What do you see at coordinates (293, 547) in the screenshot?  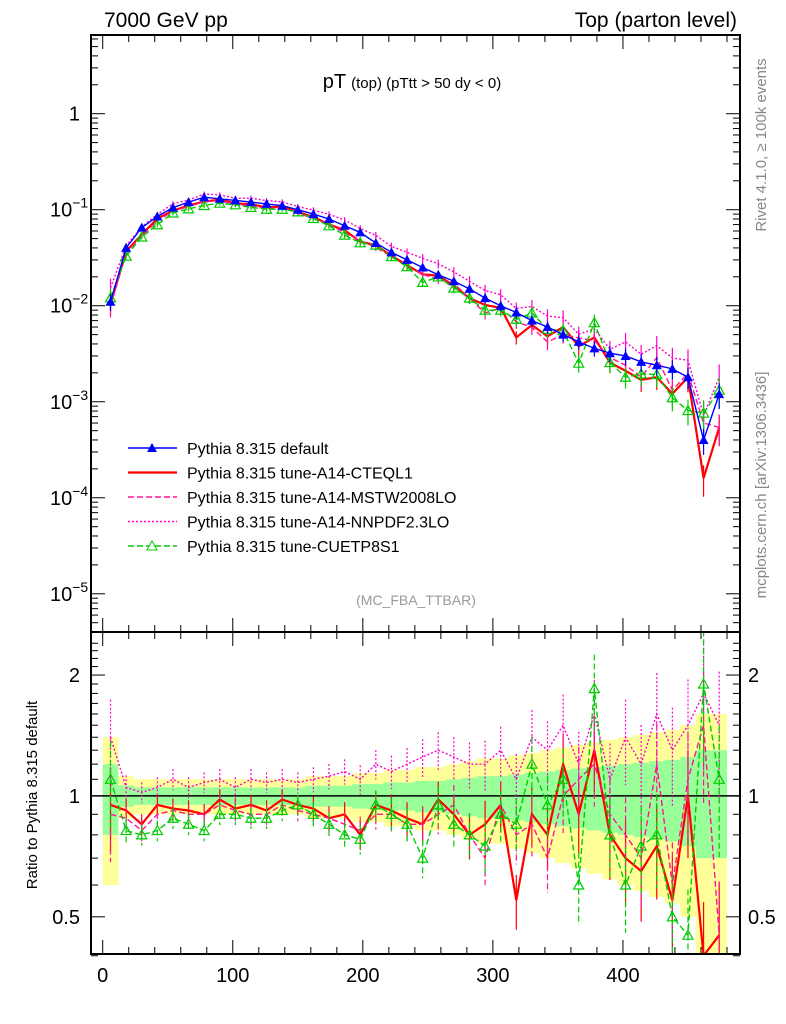 I see `legend-label: Pythia 8.315 tune-CUETP8S1` at bounding box center [293, 547].